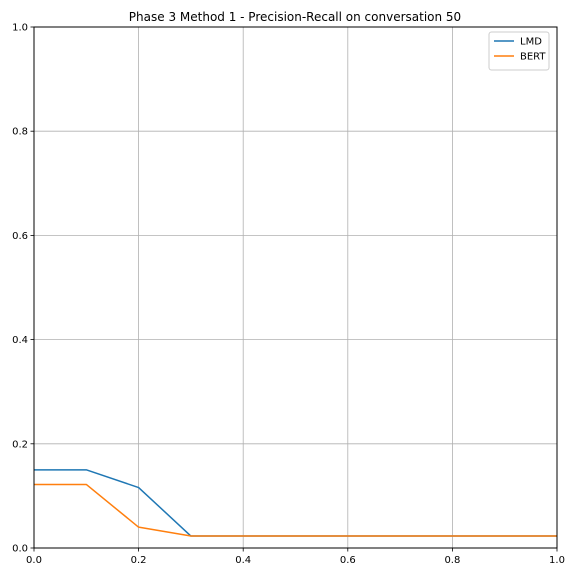 This screenshot has height=576, width=576. I want to click on legend-label-bert: BERT, so click(533, 57).